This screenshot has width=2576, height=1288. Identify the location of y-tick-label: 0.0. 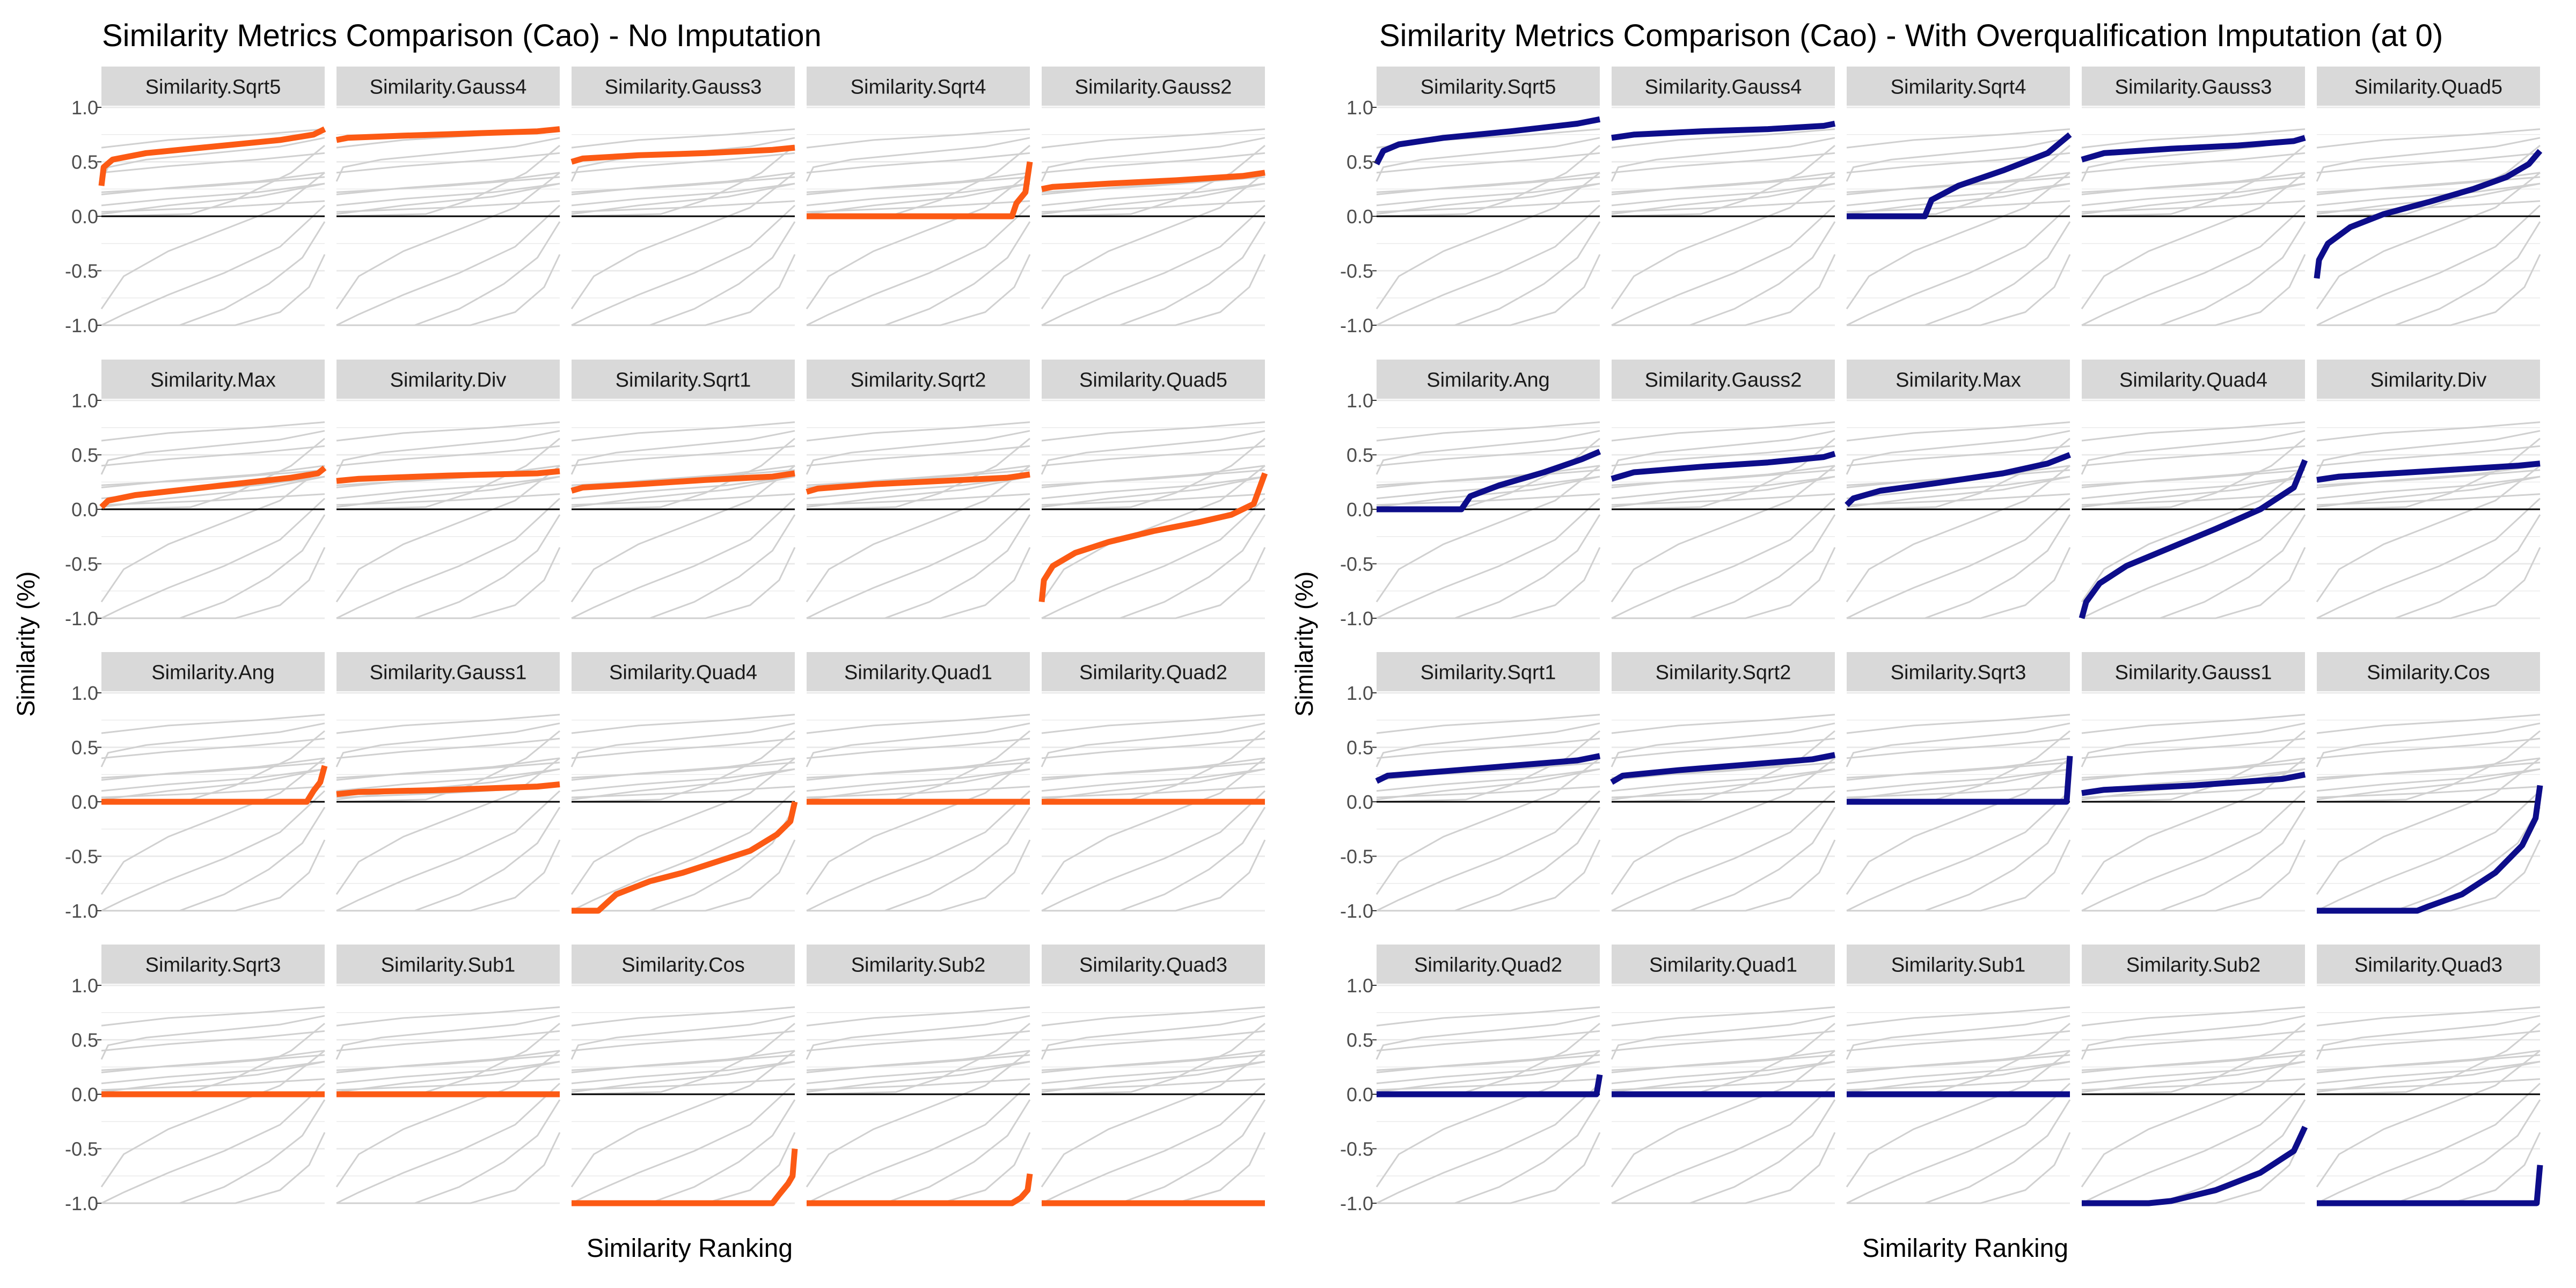
(84, 802).